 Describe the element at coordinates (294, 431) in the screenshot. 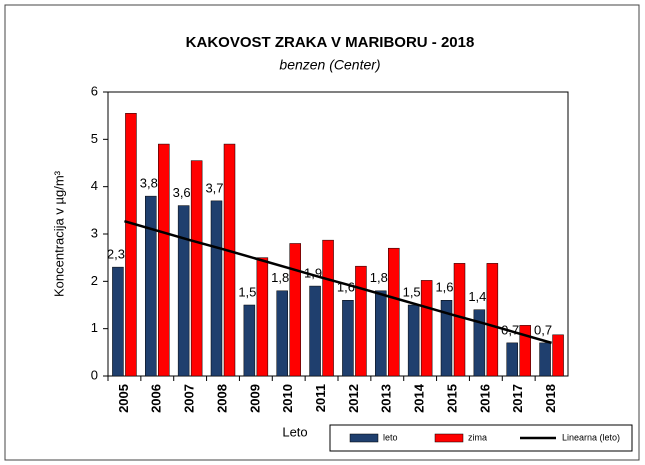

I see `x-axis-label: Leto` at that location.